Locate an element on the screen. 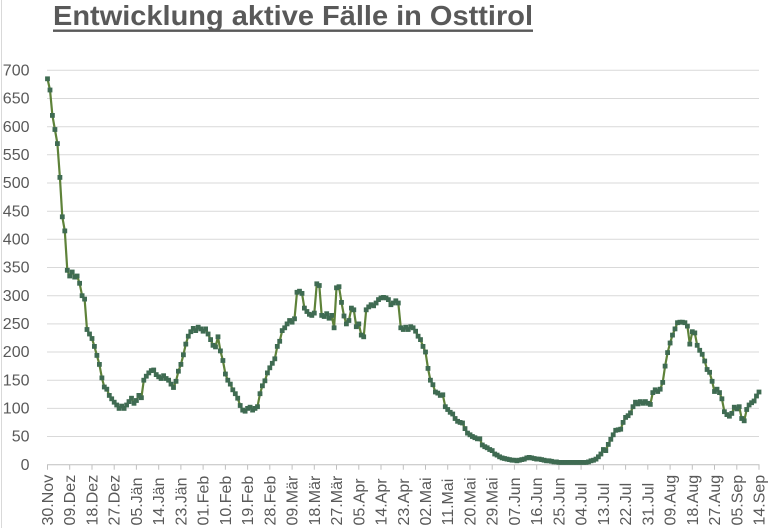 The image size is (768, 528). svg-text: 28.Feb is located at coordinates (270, 501).